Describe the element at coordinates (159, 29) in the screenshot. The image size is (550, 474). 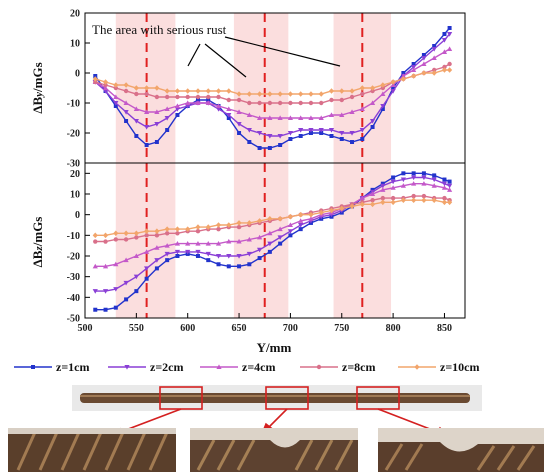
I see `rust-annotation: The area with serious rust` at that location.